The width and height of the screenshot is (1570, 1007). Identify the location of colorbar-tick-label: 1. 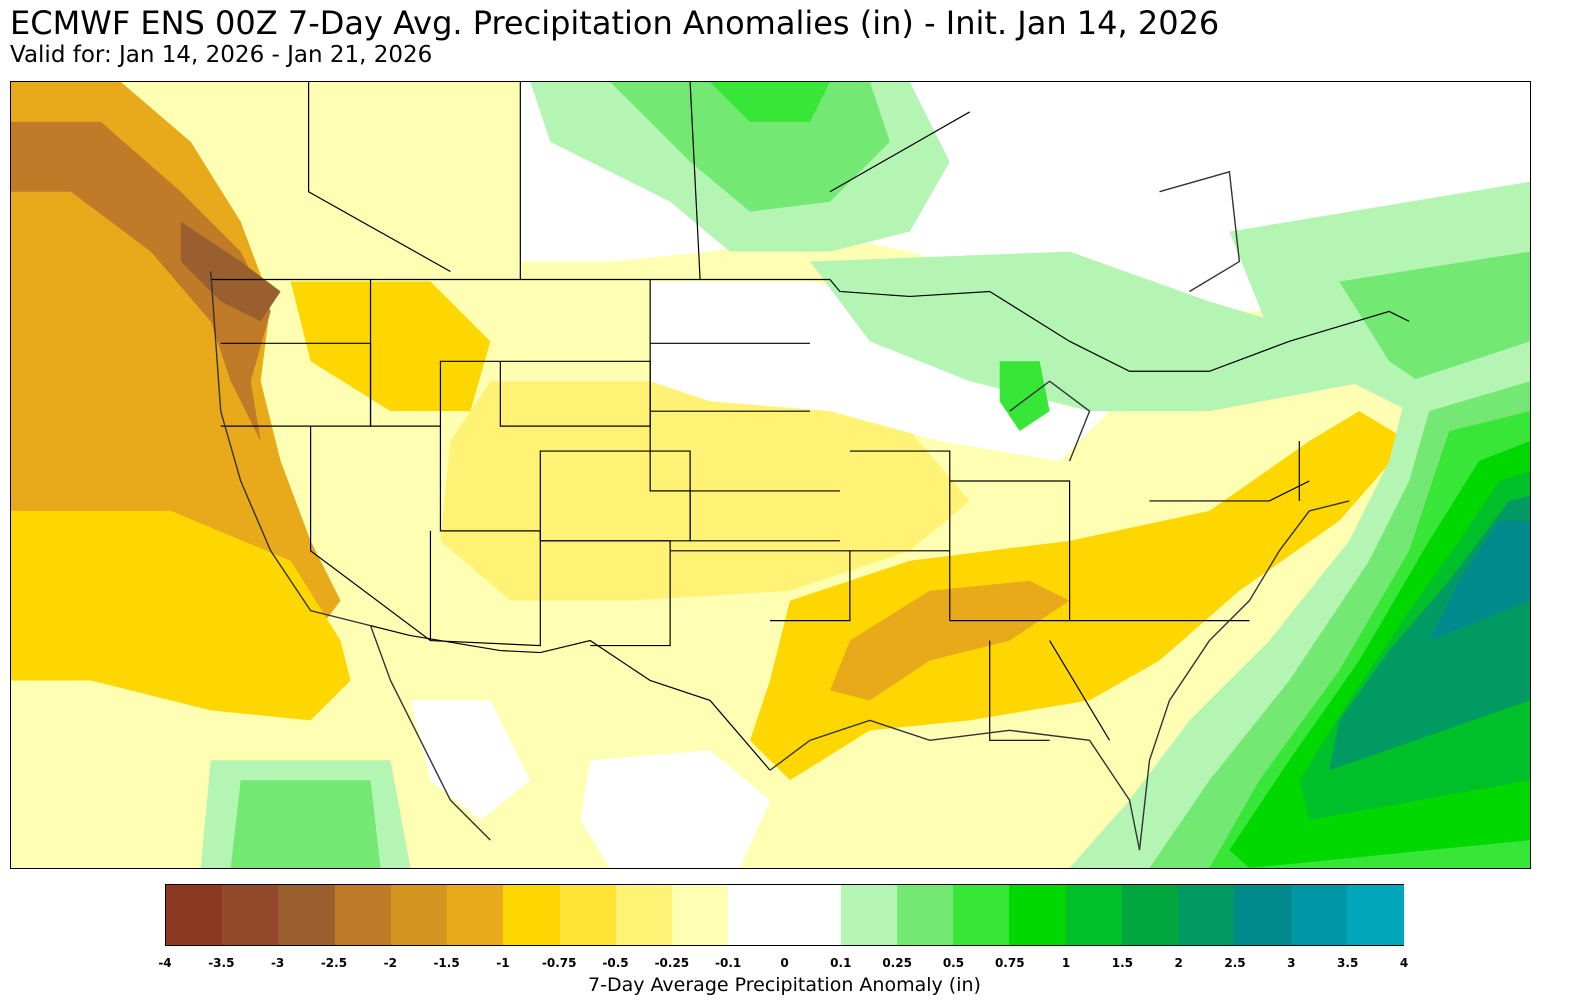
(1066, 963).